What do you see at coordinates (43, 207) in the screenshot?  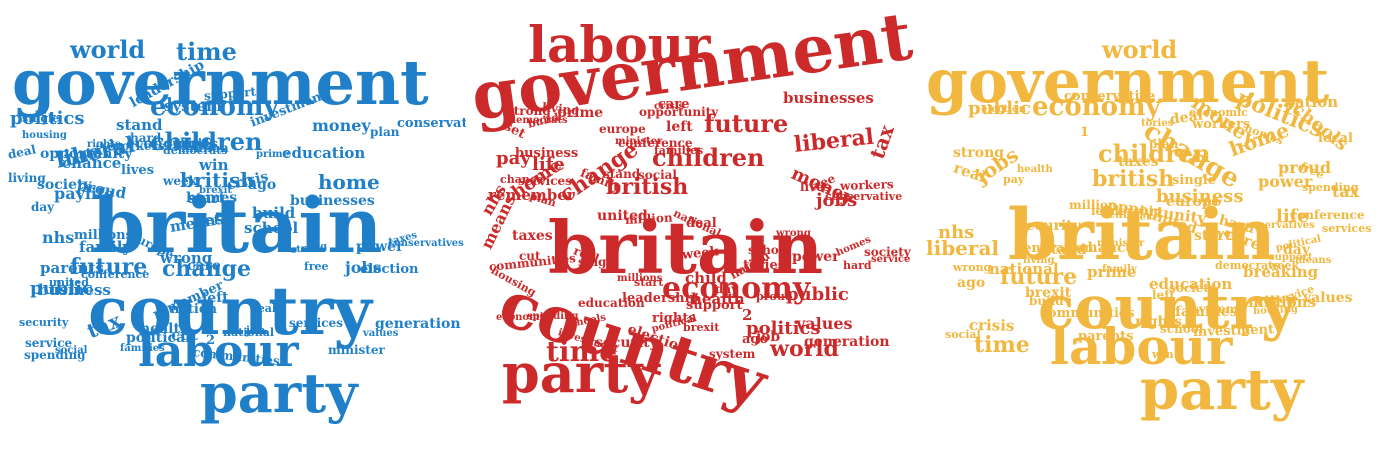 I see `word-blue-small-27: day` at bounding box center [43, 207].